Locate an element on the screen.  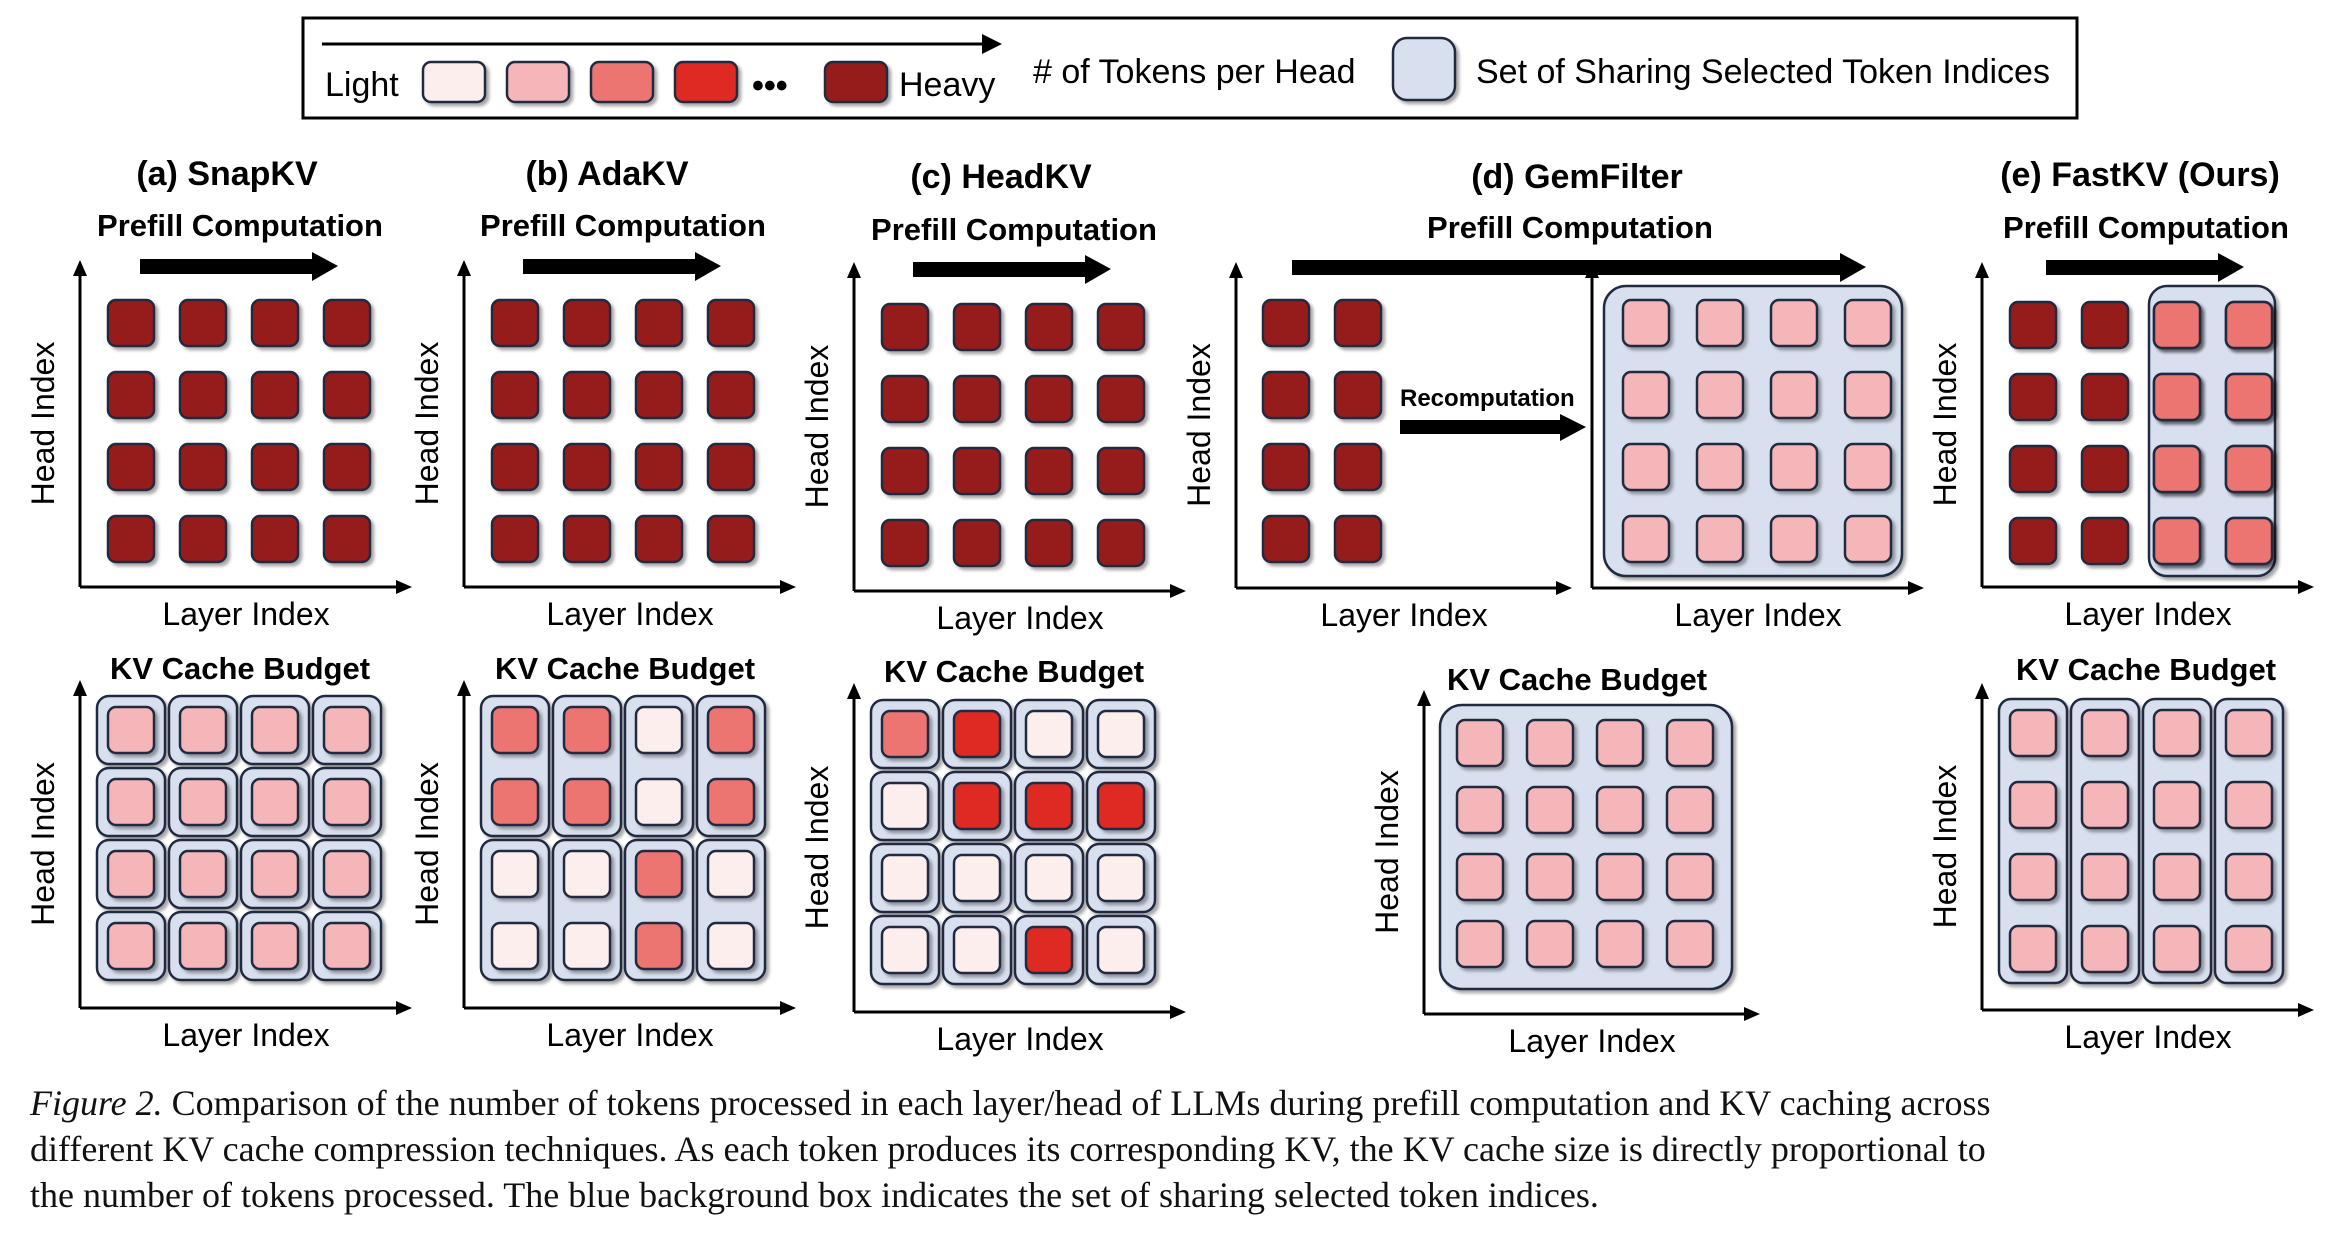
legend-sharing-label: Set of Sharing Selected Token Indices is located at coordinates (1763, 72).